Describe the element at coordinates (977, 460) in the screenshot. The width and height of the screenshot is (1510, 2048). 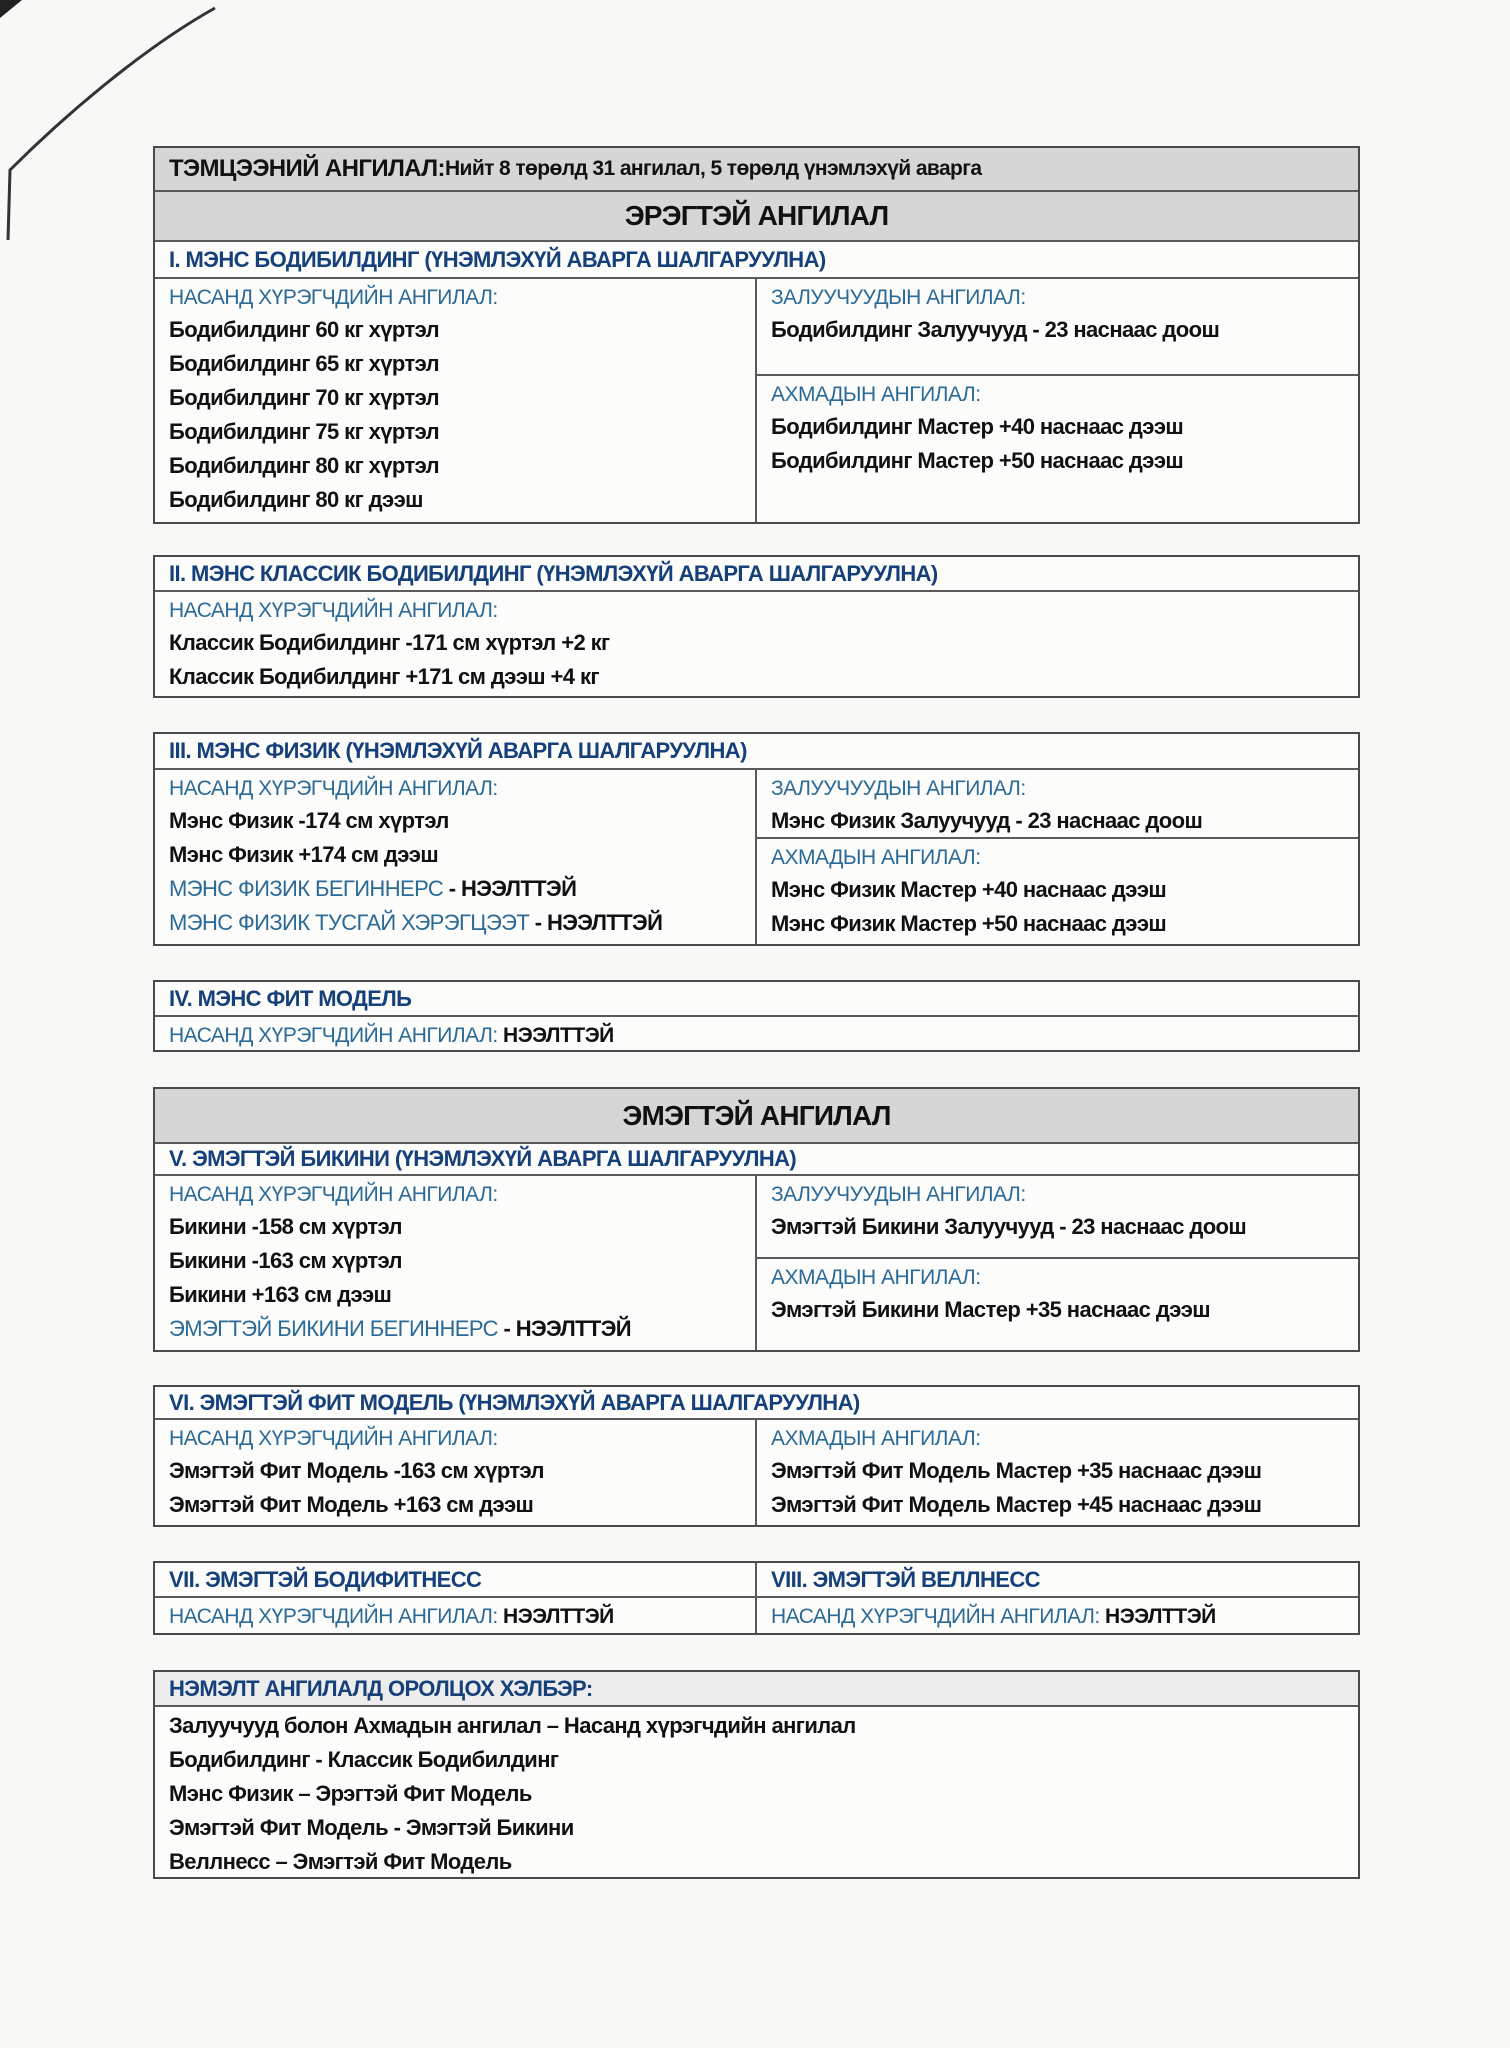
I see `category-item-text: Бодибилдинг Мастер +50 наснаас дээш` at that location.